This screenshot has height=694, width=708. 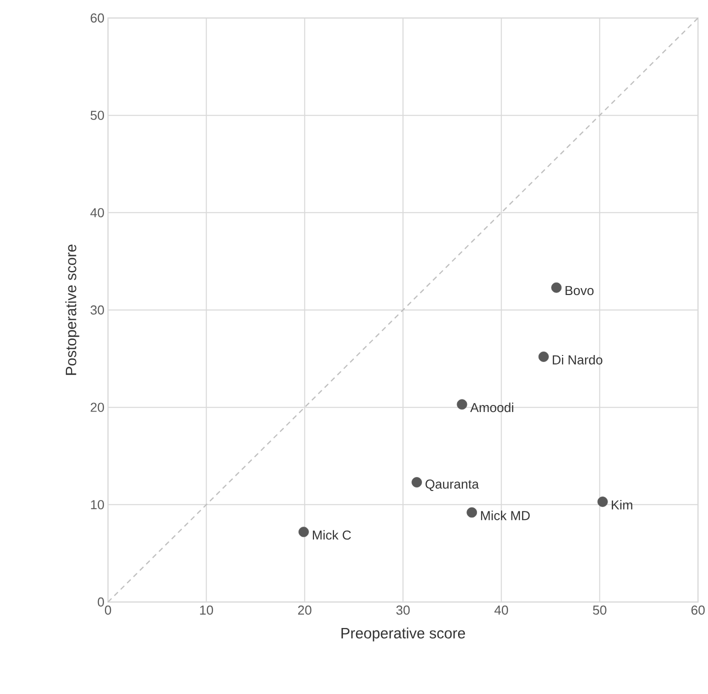 What do you see at coordinates (97, 310) in the screenshot?
I see `y-tick-label: 30` at bounding box center [97, 310].